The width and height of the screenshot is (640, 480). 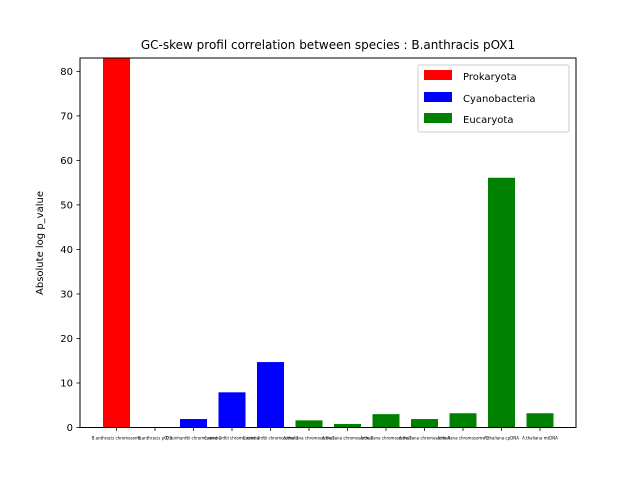 I want to click on x-tick-label: A.thaliana chromosome 4, so click(x=425, y=438).